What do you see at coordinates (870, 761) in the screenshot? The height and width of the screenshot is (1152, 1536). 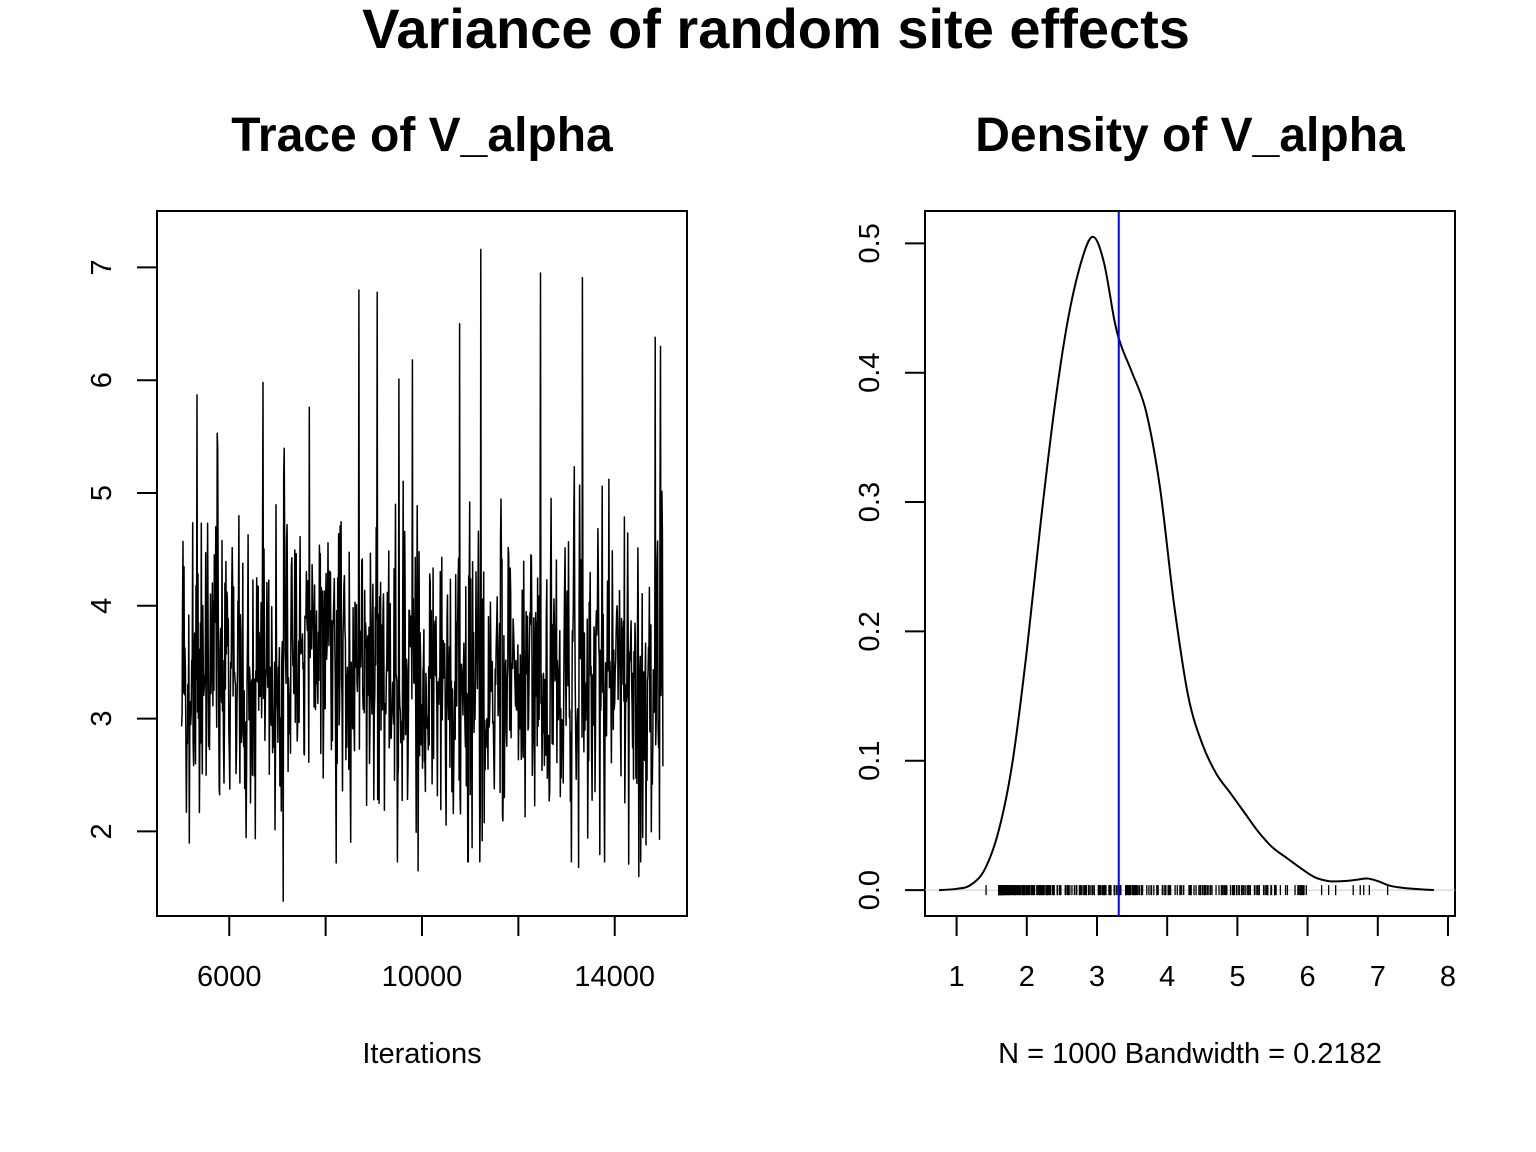 I see `density-y-tick-label: 0.1` at bounding box center [870, 761].